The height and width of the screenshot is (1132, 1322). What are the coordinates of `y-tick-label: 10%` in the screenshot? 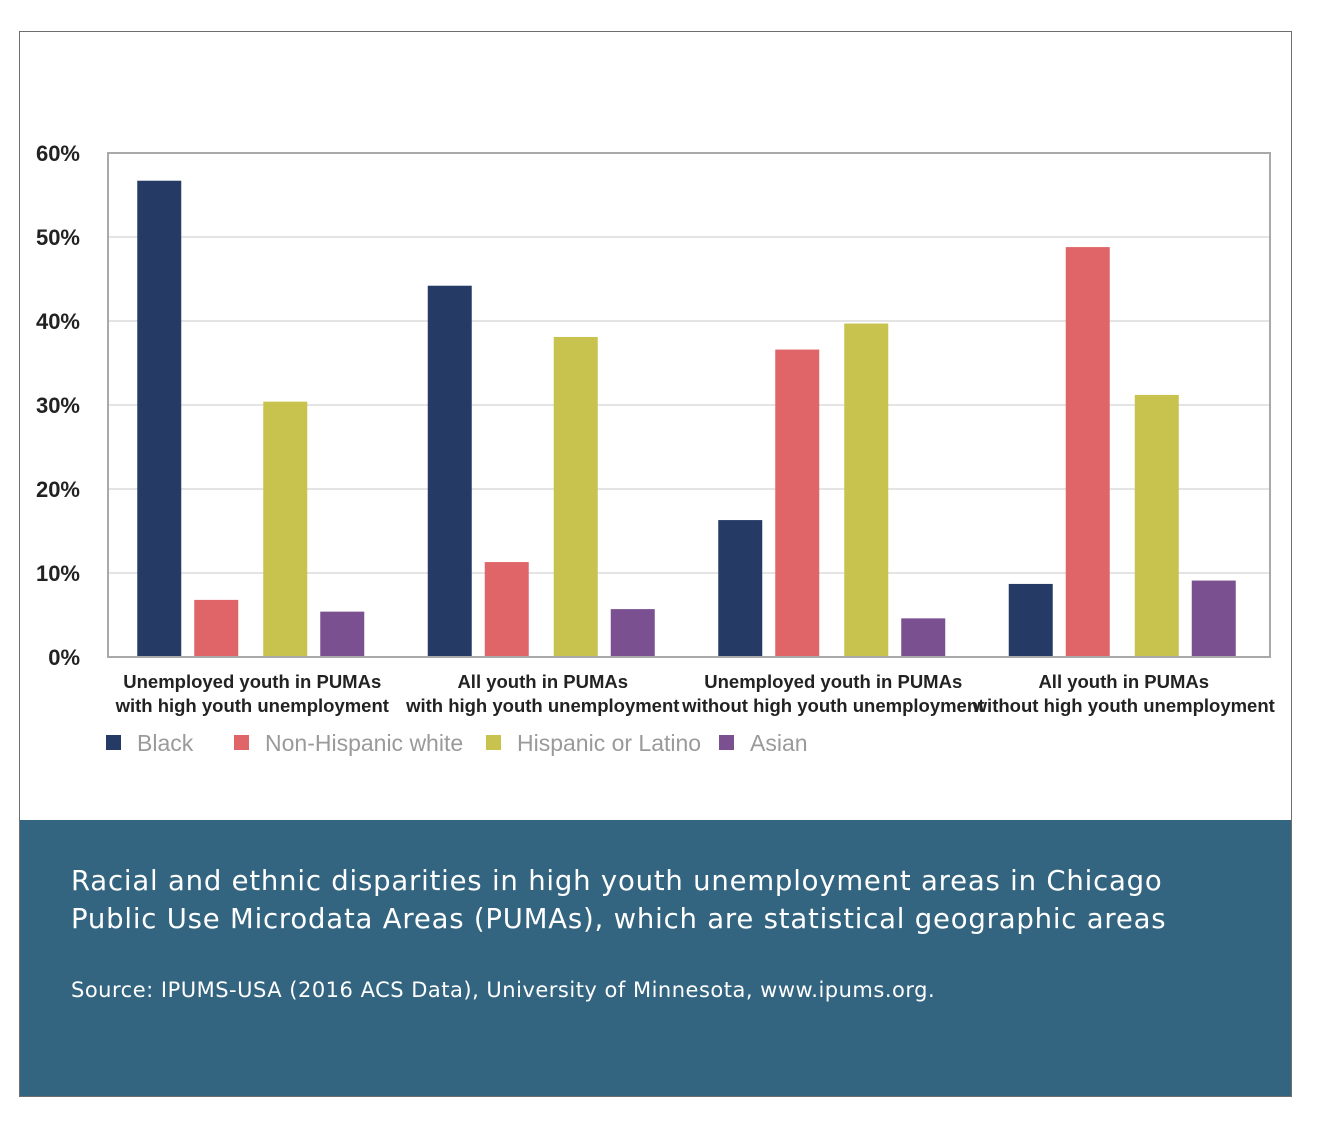 It's located at (58, 573).